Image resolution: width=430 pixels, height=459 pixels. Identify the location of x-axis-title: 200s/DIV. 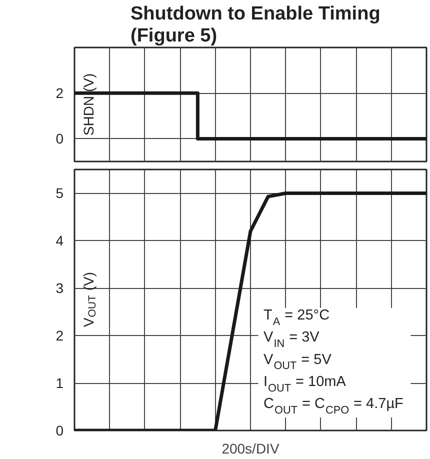
(251, 448).